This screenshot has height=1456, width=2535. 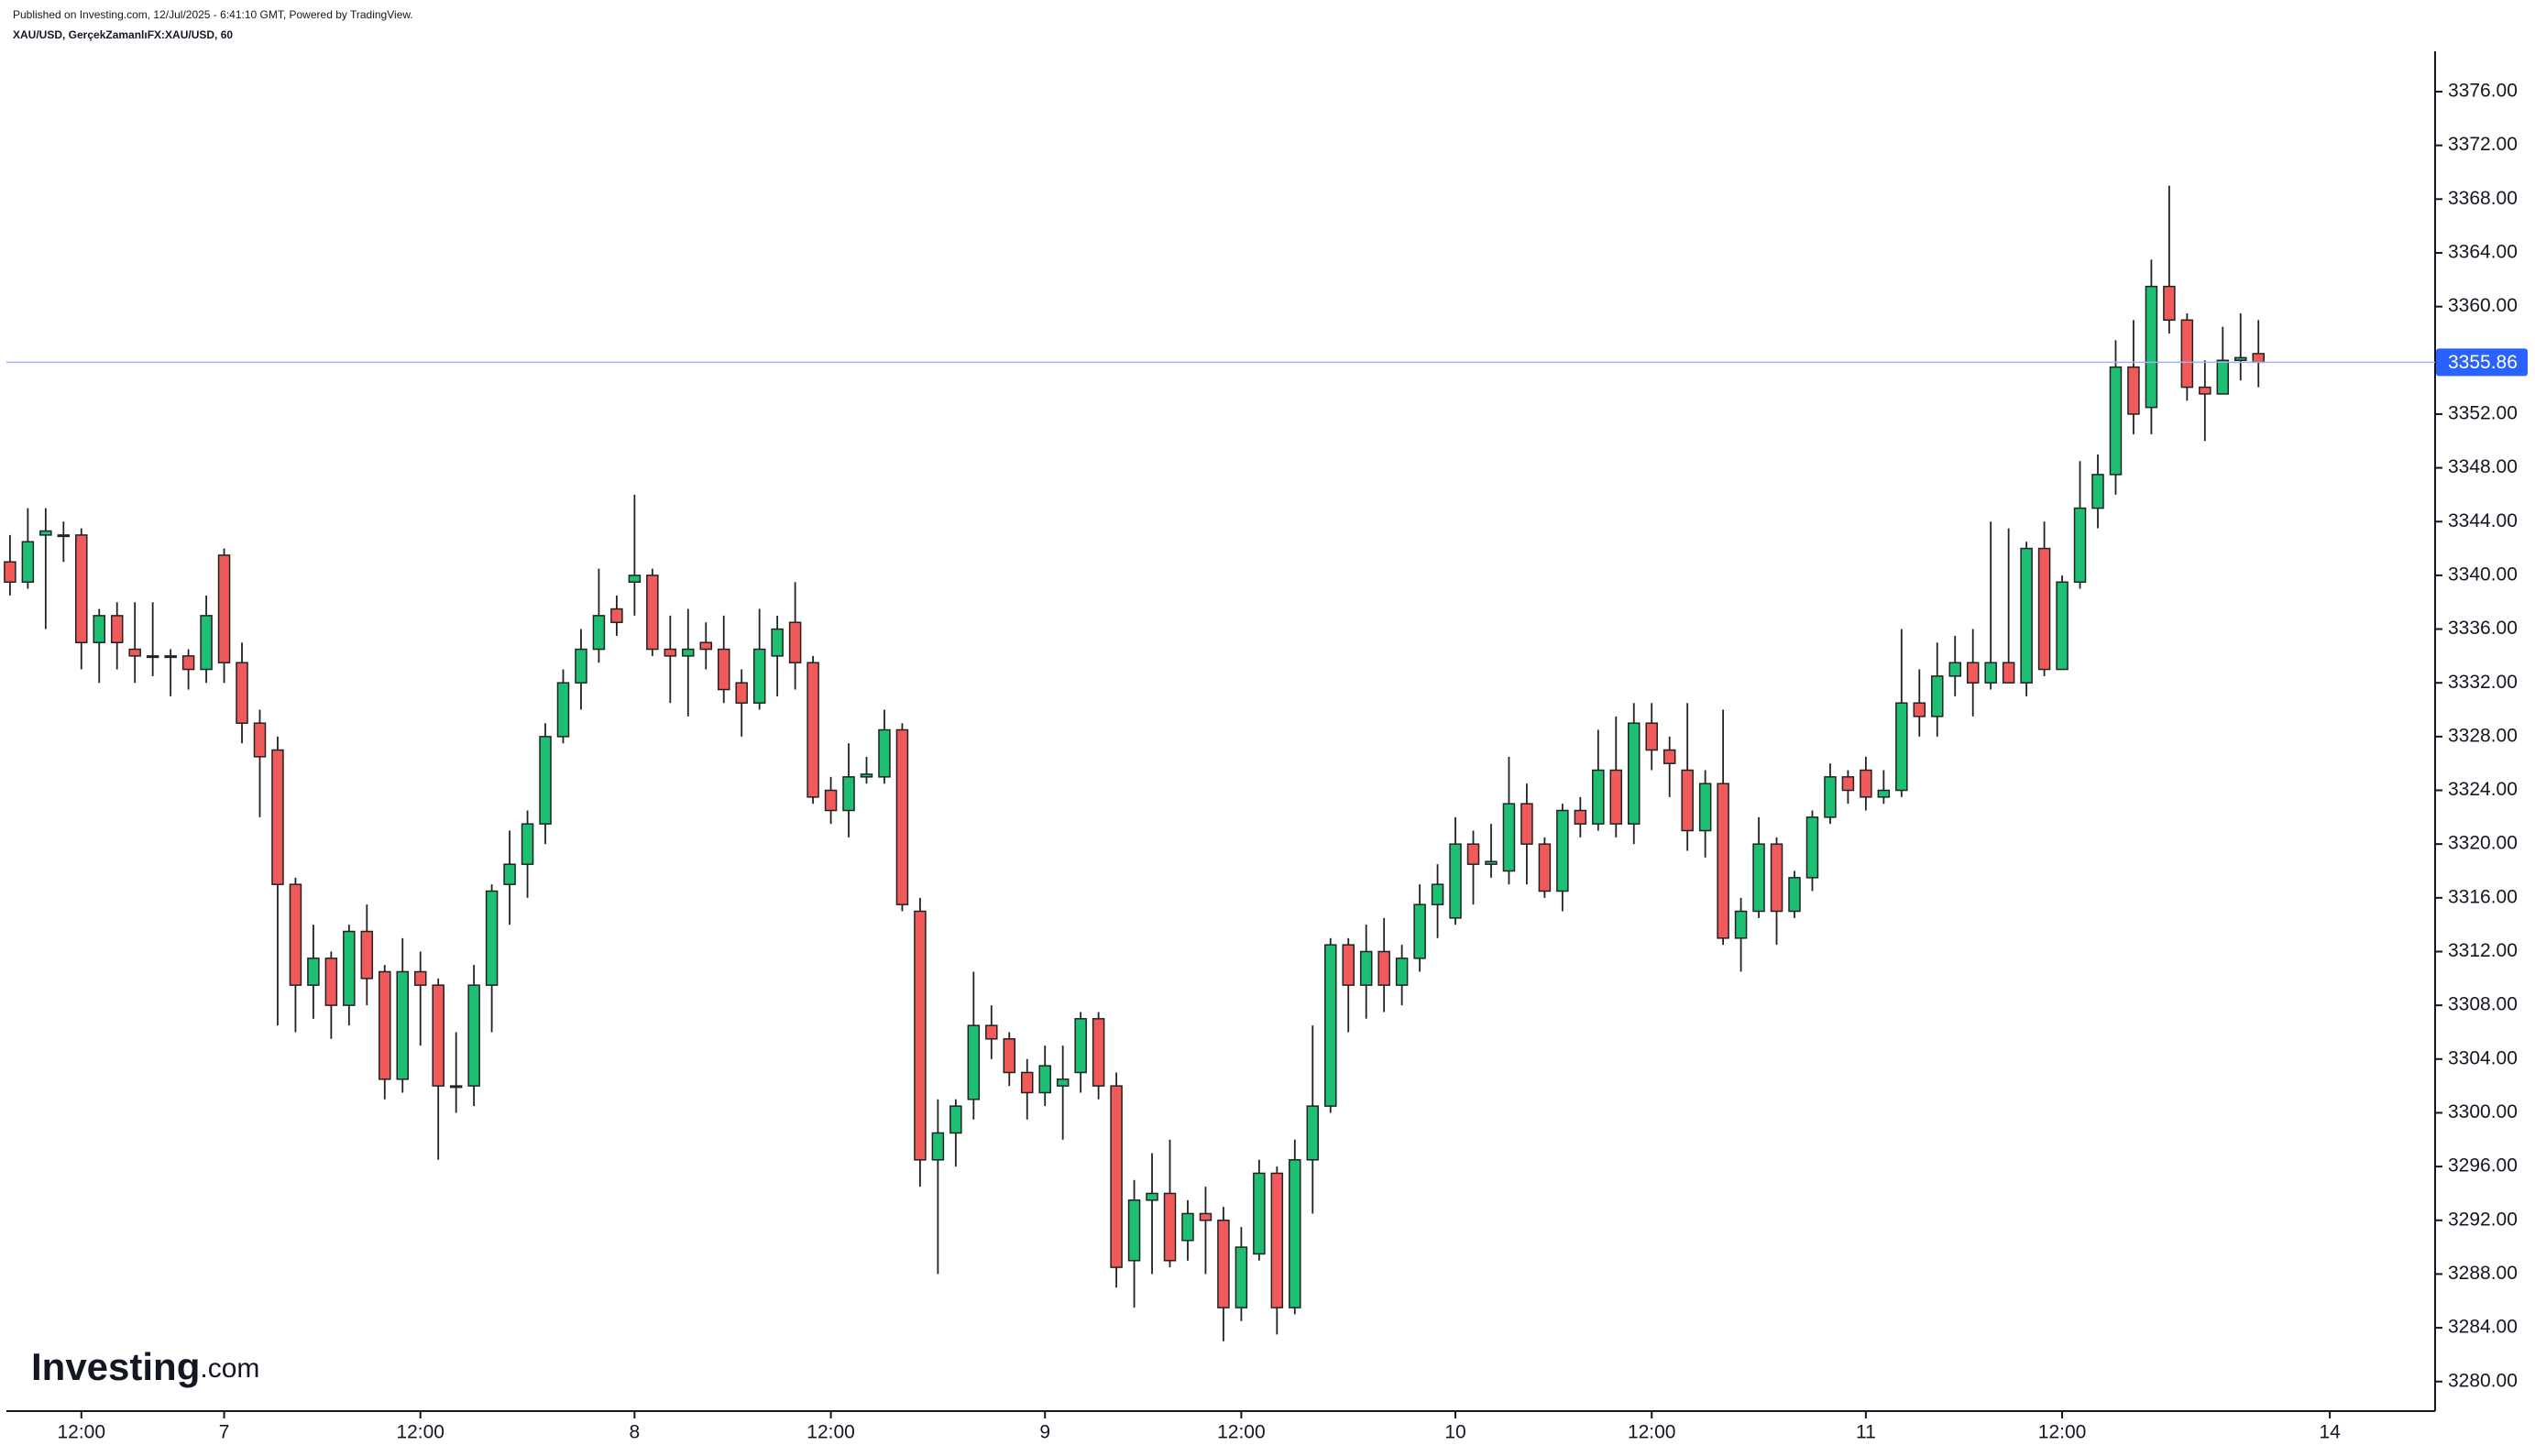 What do you see at coordinates (2483, 789) in the screenshot?
I see `y-tick-label: 3324.00` at bounding box center [2483, 789].